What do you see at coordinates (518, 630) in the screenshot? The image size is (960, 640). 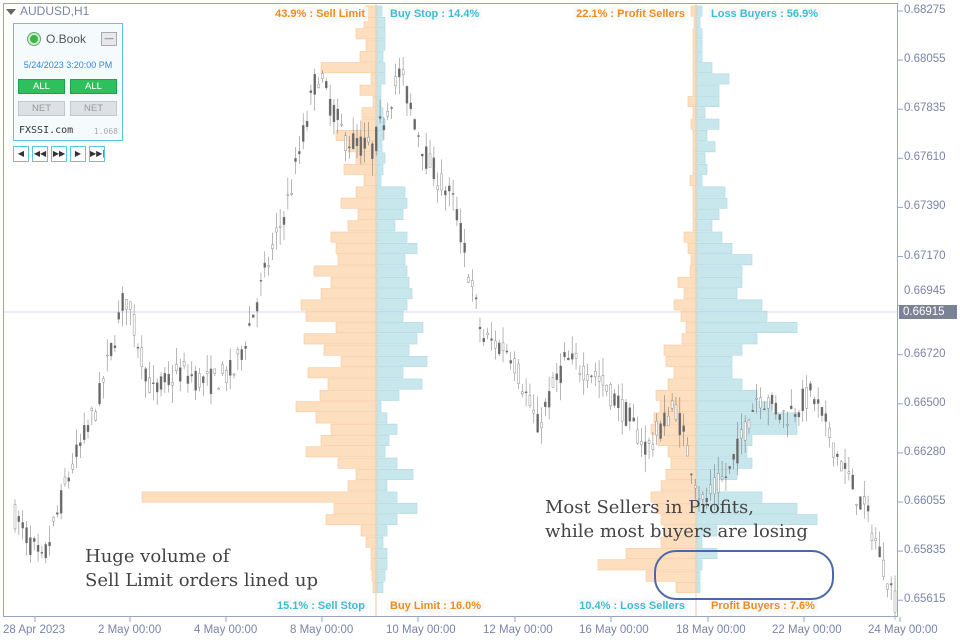 I see `time-tick-label: 12 May 00:00` at bounding box center [518, 630].